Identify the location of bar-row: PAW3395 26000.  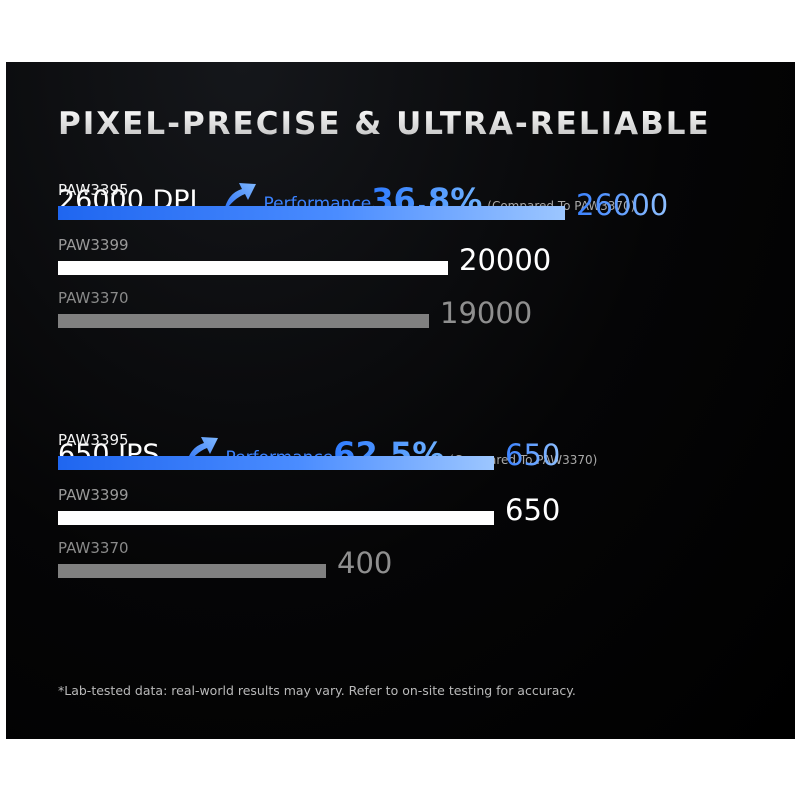
(408, 208).